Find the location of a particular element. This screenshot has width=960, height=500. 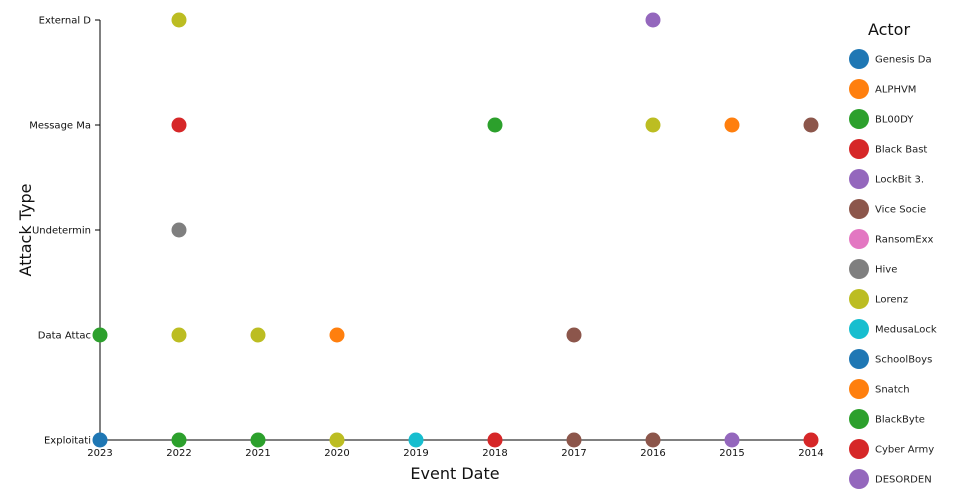

y-tick-label: External D is located at coordinates (65, 21).